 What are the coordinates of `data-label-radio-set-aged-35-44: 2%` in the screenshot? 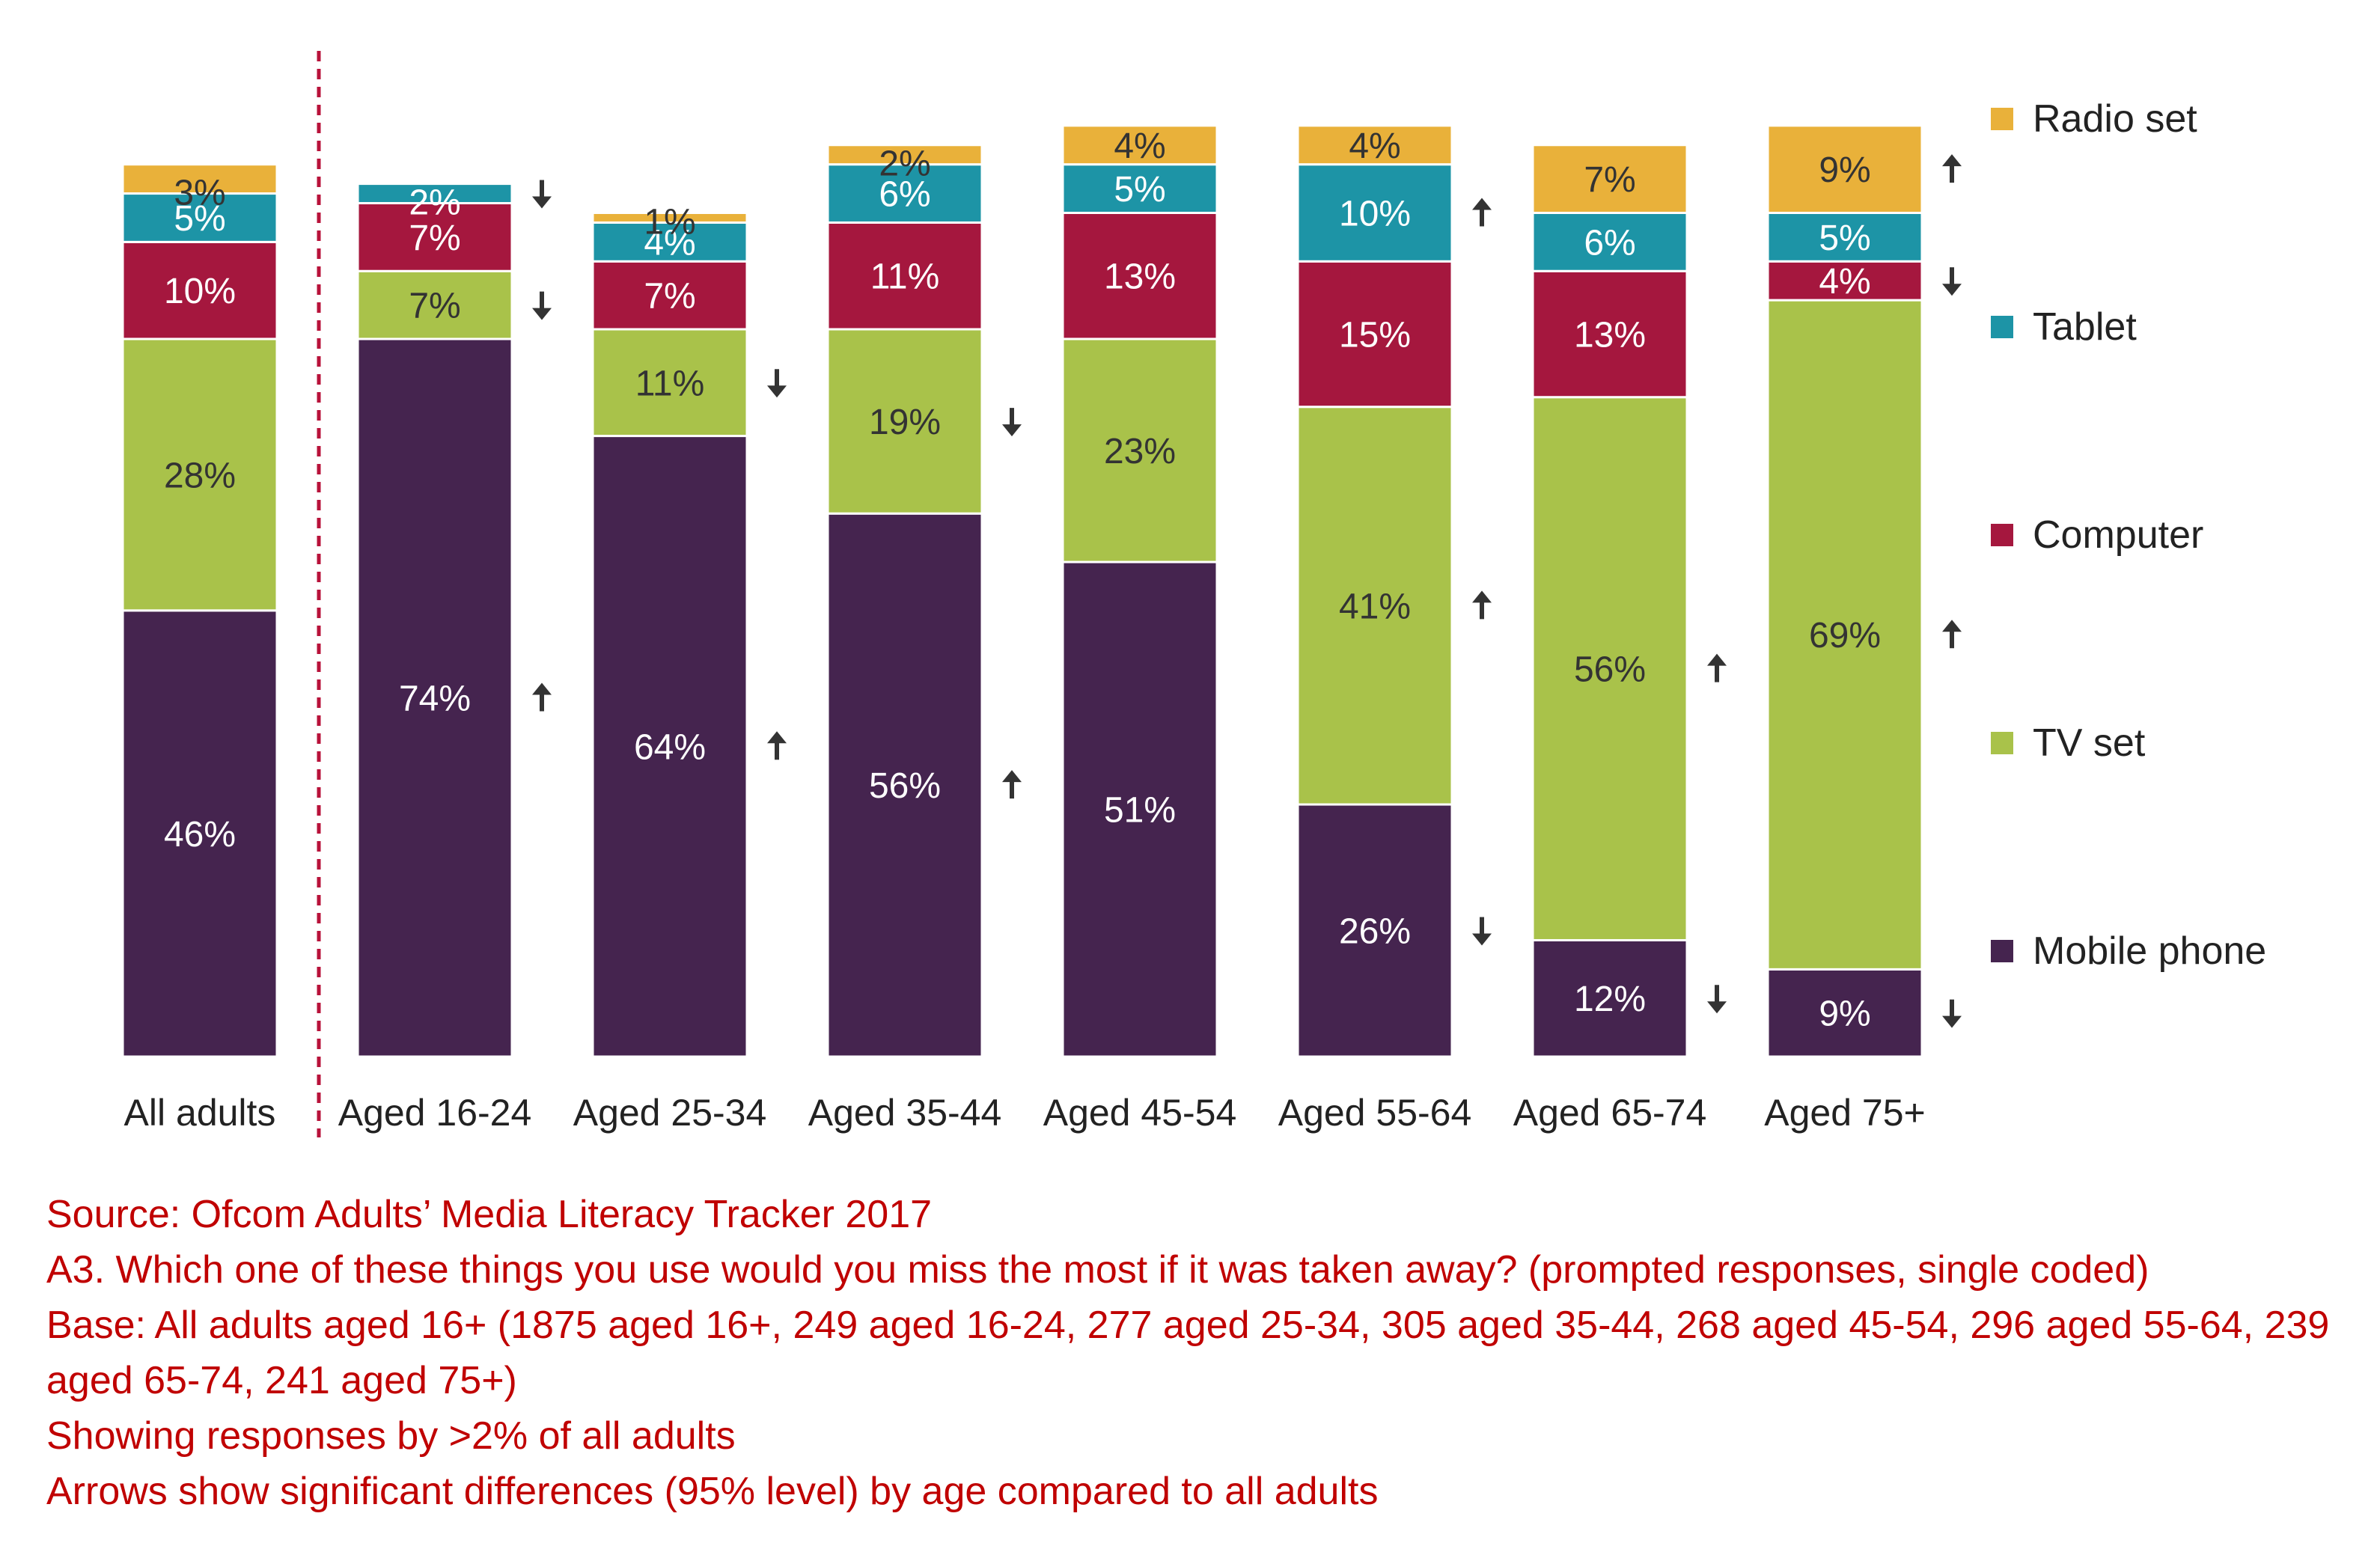 It's located at (904, 164).